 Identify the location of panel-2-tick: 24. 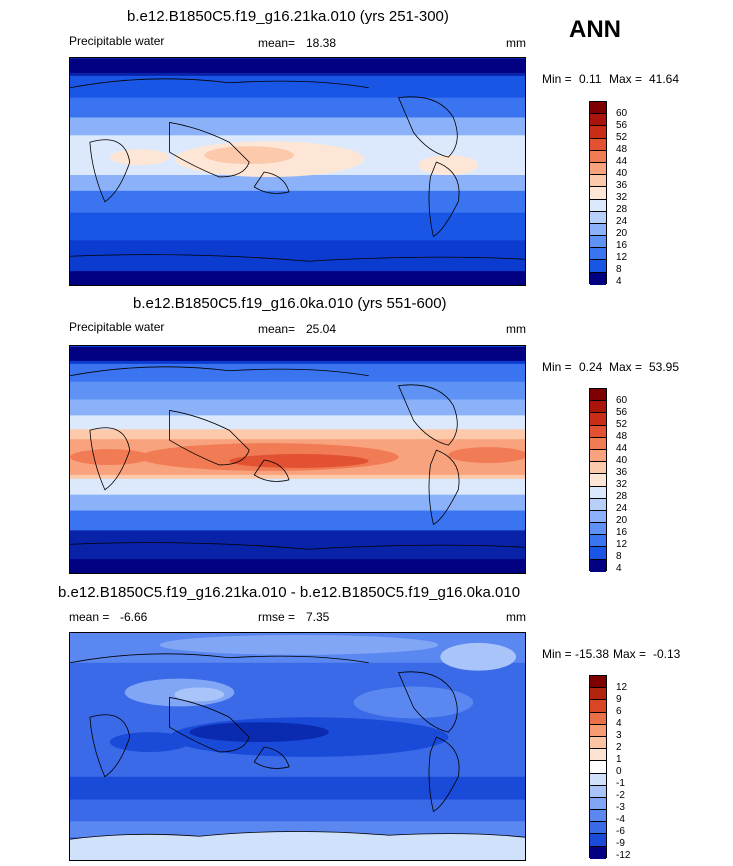
(622, 508).